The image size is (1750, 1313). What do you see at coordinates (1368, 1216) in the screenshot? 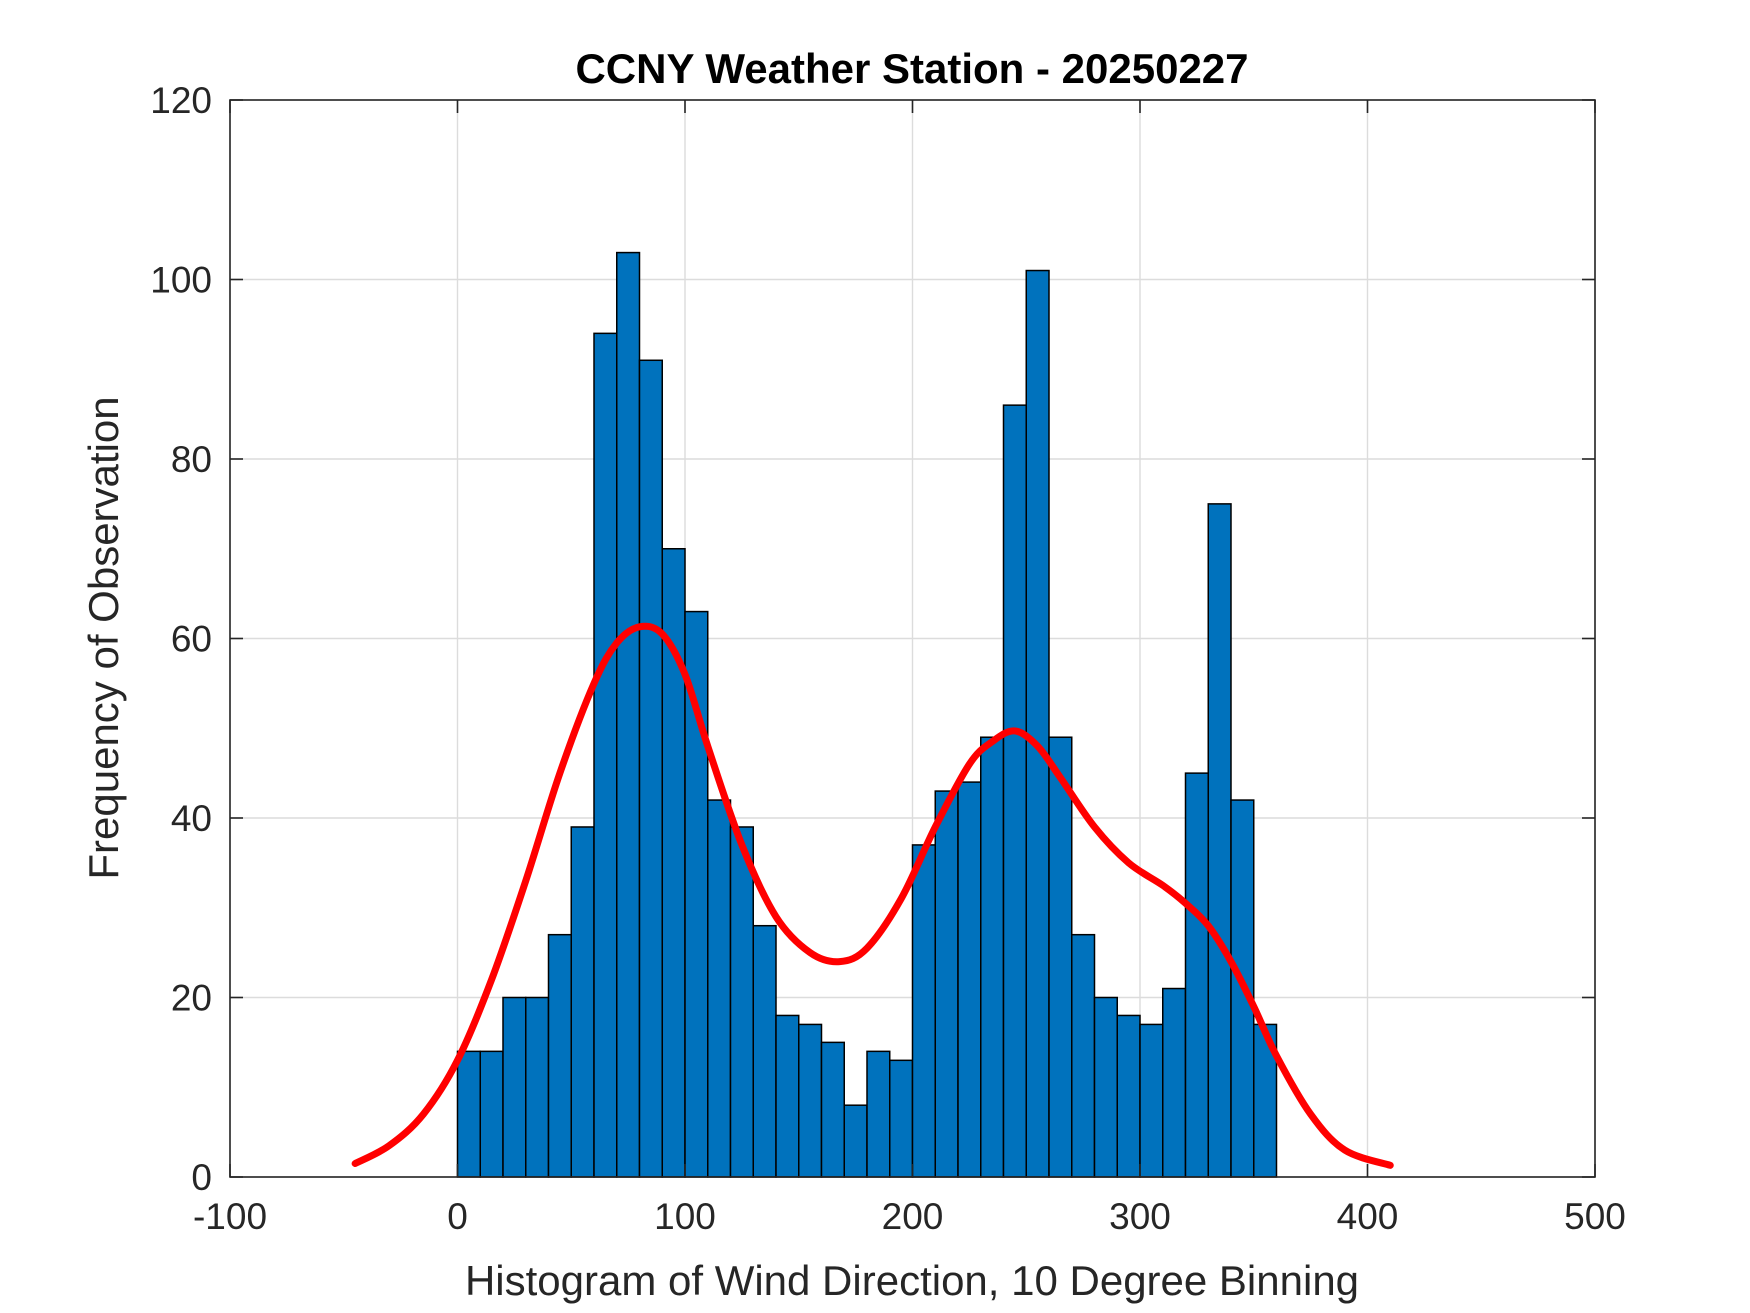
I see `x-tick-label: 400` at bounding box center [1368, 1216].